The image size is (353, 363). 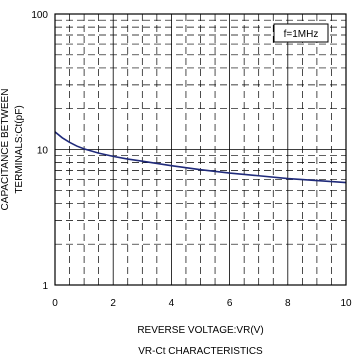 I want to click on y-tick-label: 1, so click(x=45, y=286).